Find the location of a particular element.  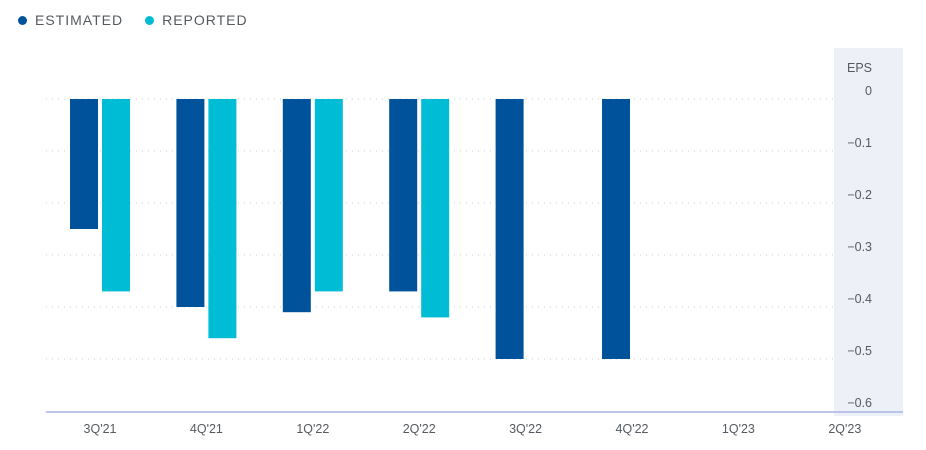

legend-dot-estimated-icon is located at coordinates (22, 20).